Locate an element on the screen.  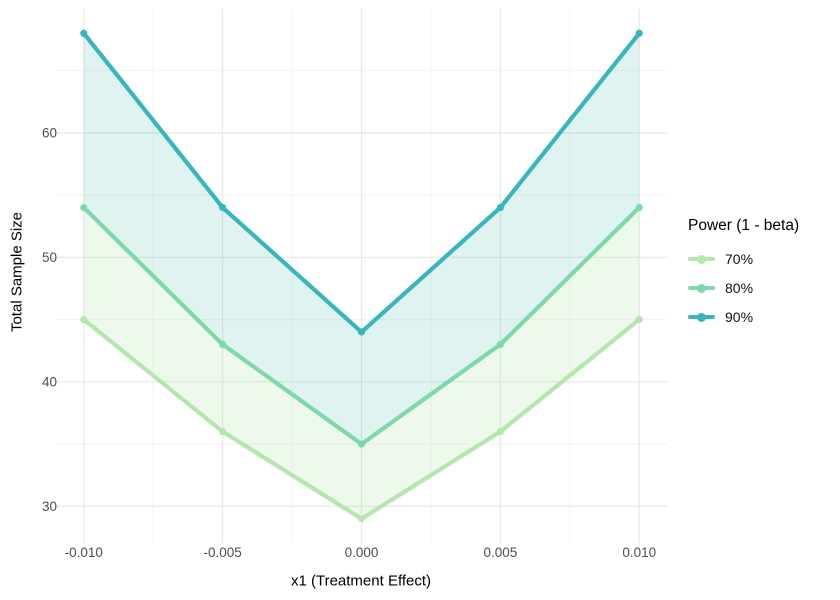
legend: Power (1 - beta) 70% 80% 90% is located at coordinates (743, 276).